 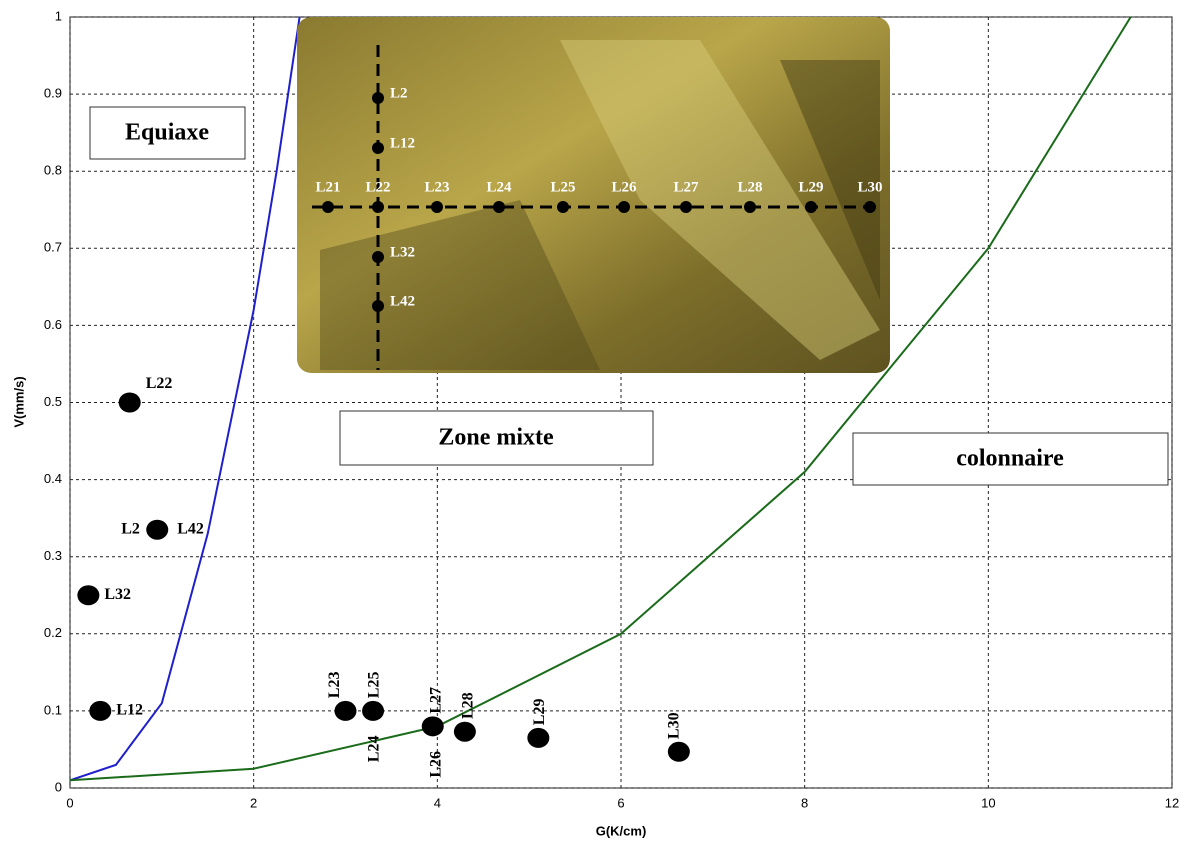 What do you see at coordinates (499, 187) in the screenshot?
I see `inset-label: L24` at bounding box center [499, 187].